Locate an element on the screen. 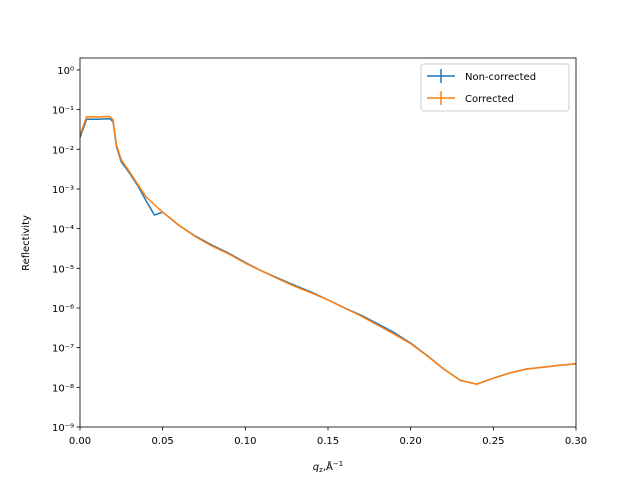  x-axis-label: qz,Å−1 is located at coordinates (328, 467).